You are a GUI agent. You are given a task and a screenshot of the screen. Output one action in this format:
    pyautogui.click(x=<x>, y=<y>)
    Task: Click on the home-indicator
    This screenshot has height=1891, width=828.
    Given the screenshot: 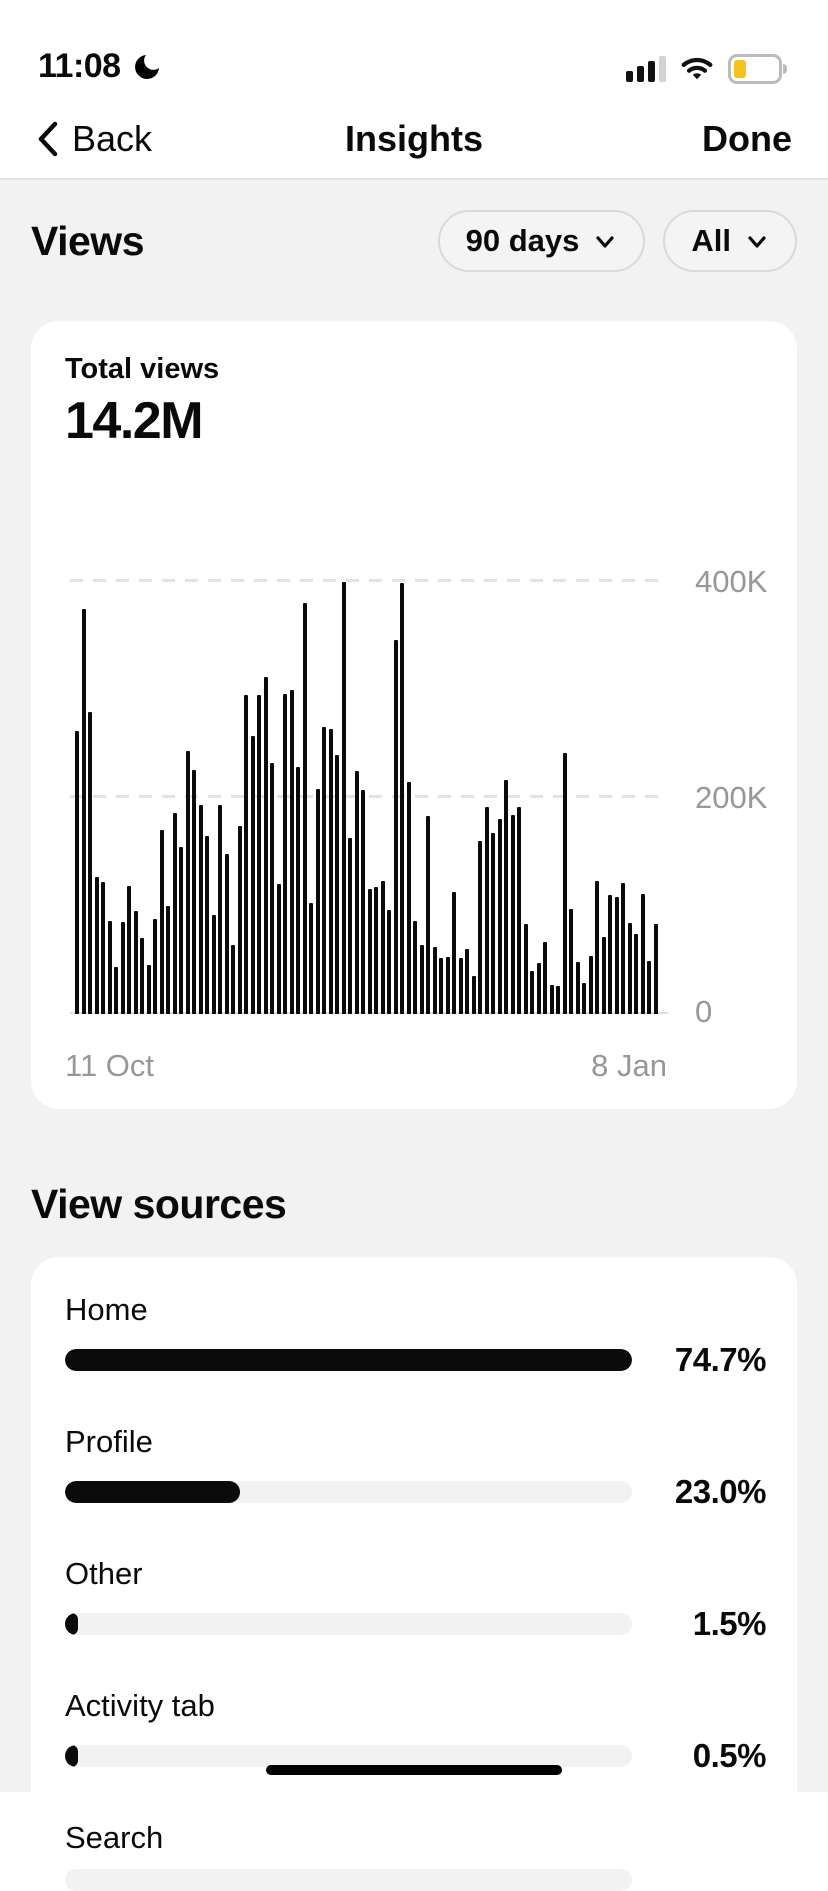 What is the action you would take?
    pyautogui.click(x=414, y=1770)
    